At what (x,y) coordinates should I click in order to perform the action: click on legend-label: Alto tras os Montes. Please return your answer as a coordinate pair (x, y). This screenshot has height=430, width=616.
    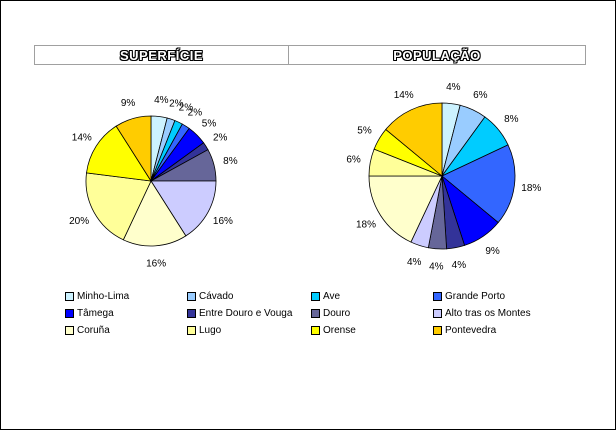
    Looking at the image, I should click on (488, 313).